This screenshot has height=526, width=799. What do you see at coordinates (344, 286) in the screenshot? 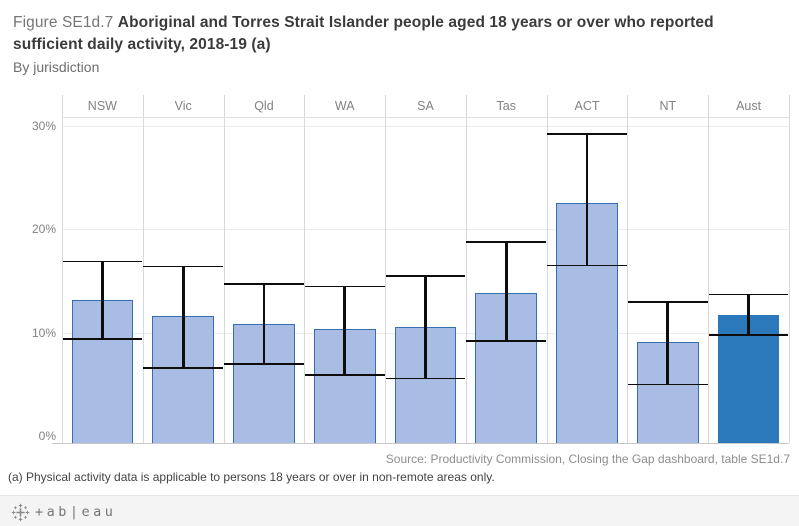
I see `error-cap-top-wa` at bounding box center [344, 286].